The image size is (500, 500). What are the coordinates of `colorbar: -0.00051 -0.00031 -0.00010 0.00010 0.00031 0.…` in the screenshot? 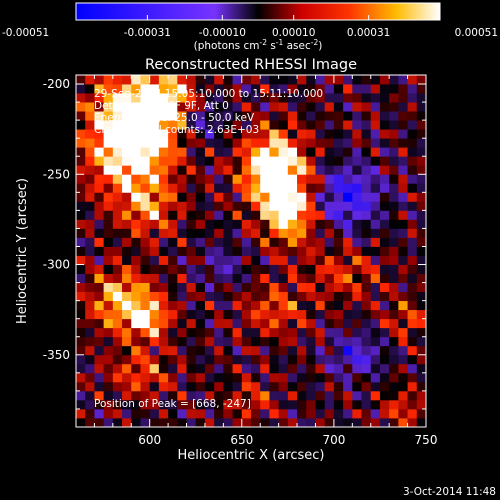 It's located at (250, 27).